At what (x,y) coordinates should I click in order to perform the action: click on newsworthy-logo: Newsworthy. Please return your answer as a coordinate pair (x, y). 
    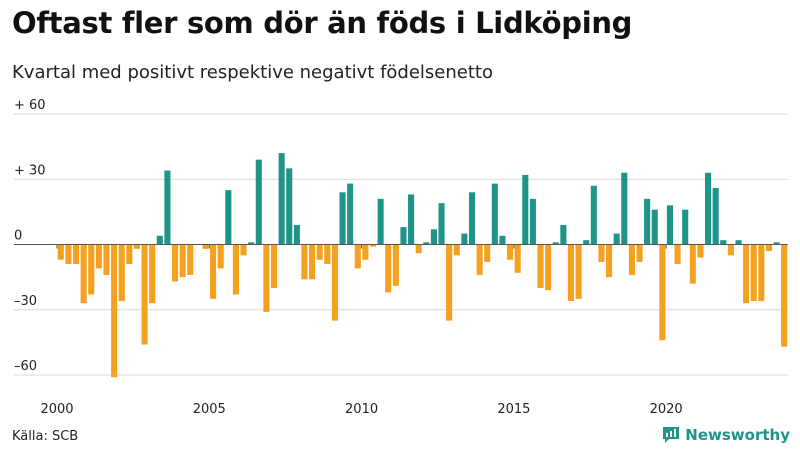
    Looking at the image, I should click on (725, 435).